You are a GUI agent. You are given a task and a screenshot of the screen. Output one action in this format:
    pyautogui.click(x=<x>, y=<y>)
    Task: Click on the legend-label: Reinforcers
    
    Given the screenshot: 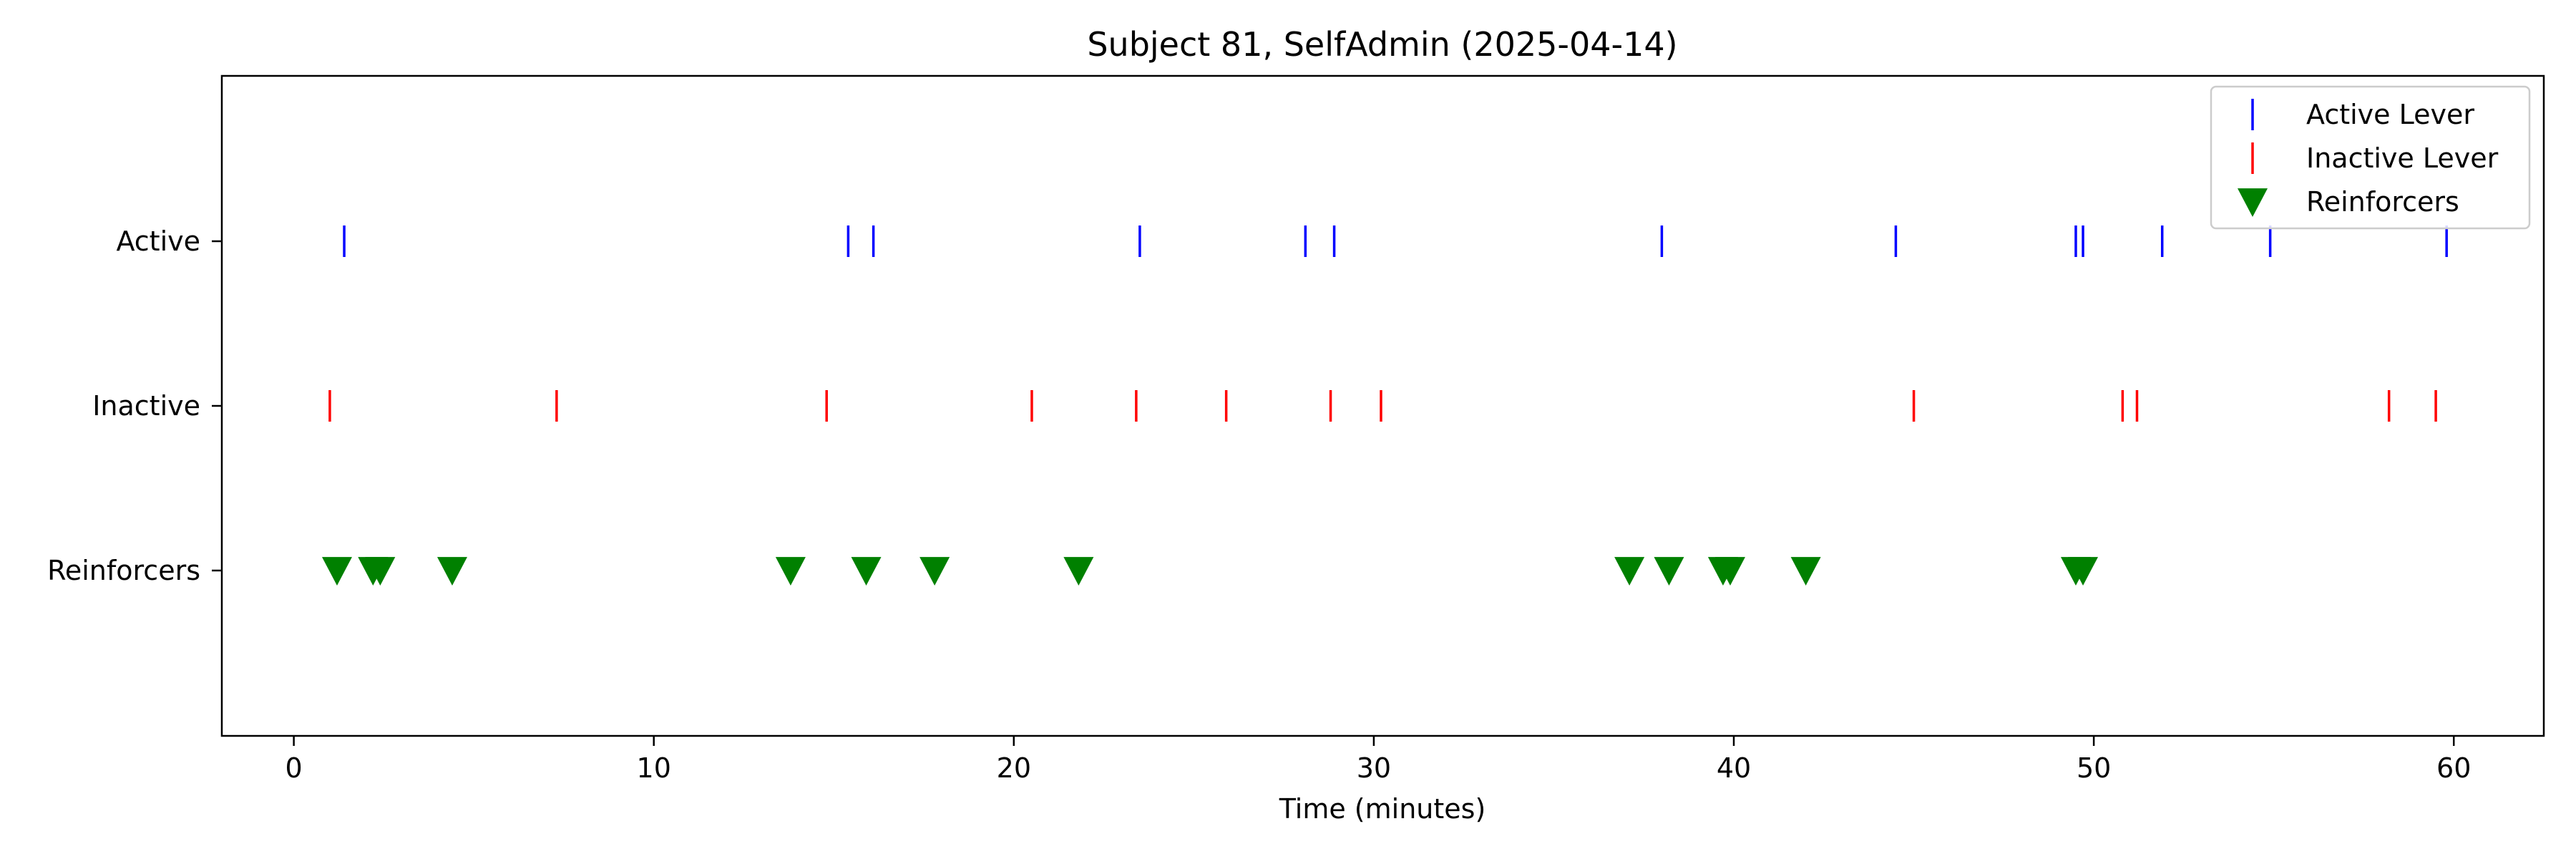 What is the action you would take?
    pyautogui.click(x=2382, y=202)
    